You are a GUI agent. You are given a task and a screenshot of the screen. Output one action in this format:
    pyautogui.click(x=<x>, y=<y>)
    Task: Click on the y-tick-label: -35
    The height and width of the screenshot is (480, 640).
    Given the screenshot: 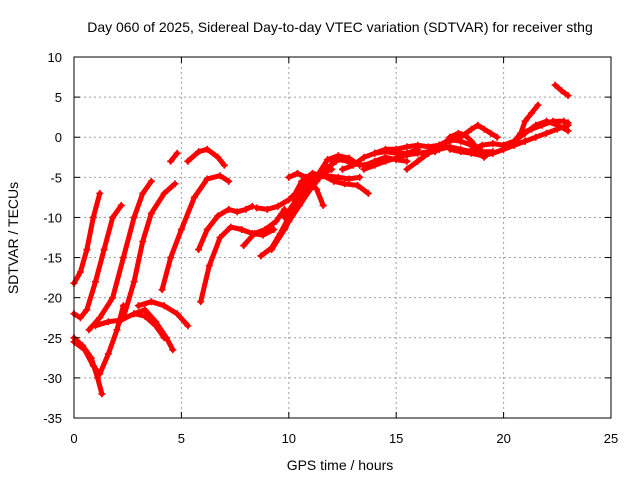 What is the action you would take?
    pyautogui.click(x=52, y=418)
    